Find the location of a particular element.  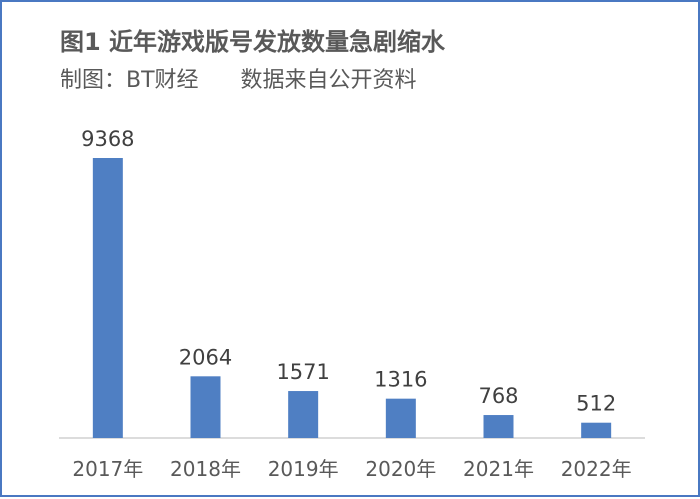

data-label-3: 1316 is located at coordinates (400, 380).